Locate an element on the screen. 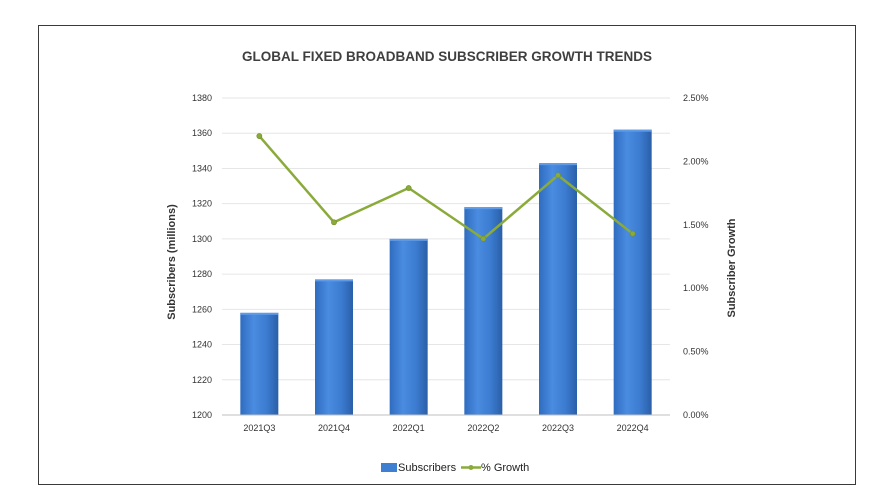 Image resolution: width=896 pixels, height=504 pixels. y2-tick-label: 2.00% is located at coordinates (696, 161).